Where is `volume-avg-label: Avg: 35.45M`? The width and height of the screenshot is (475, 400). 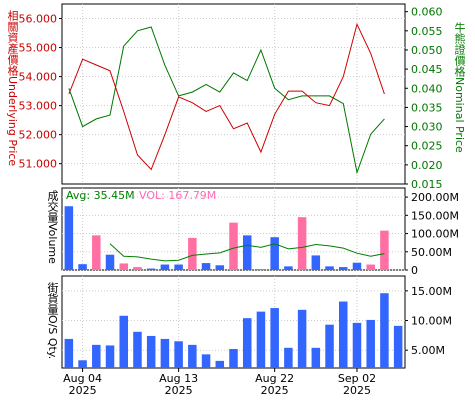 volume-avg-label: Avg: 35.45M is located at coordinates (100, 195).